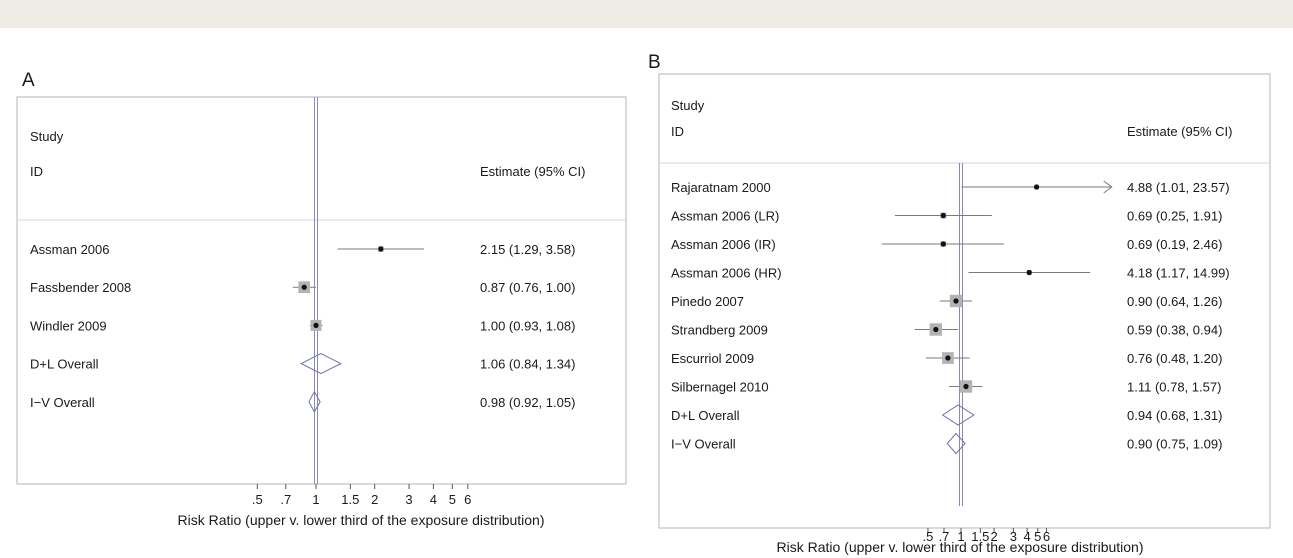  Describe the element at coordinates (1174, 244) in the screenshot. I see `estimate-label: 0.69 (0.19, 2.46)` at that location.